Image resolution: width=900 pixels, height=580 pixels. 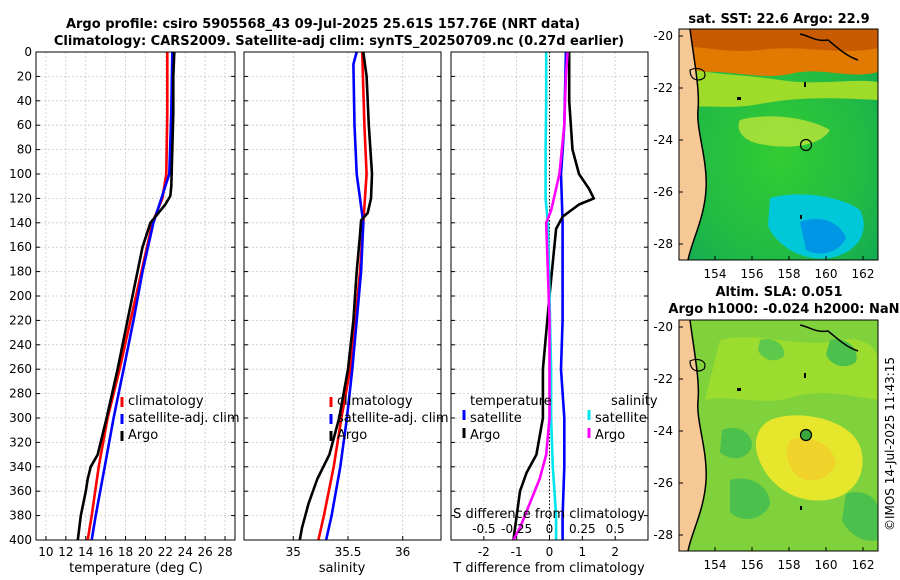 I want to click on y-tick-label: 100, so click(x=20, y=174).